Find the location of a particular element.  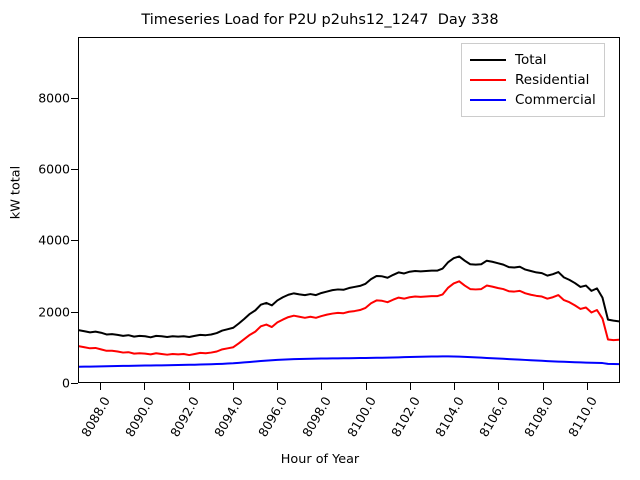

legend-item-total: Total is located at coordinates (533, 60).